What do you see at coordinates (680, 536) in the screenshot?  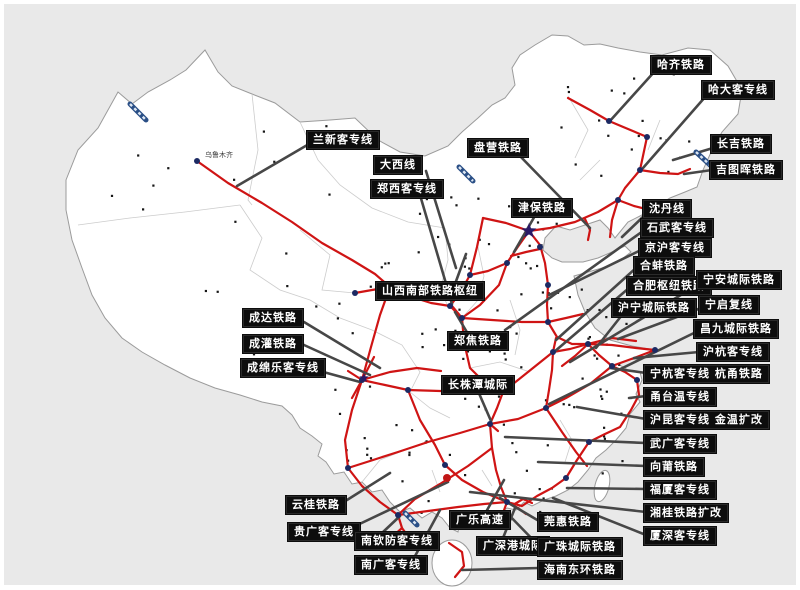 I see `railway-label: 厦深客专线` at bounding box center [680, 536].